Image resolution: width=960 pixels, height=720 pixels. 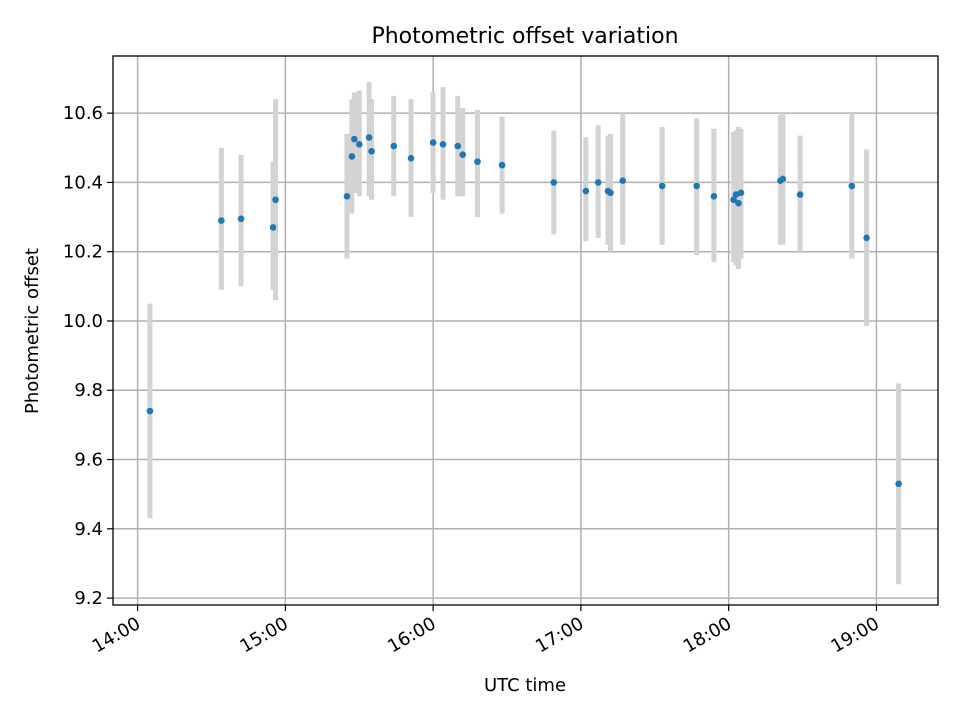 What do you see at coordinates (32, 331) in the screenshot?
I see `y-axis-label: Photometric offset` at bounding box center [32, 331].